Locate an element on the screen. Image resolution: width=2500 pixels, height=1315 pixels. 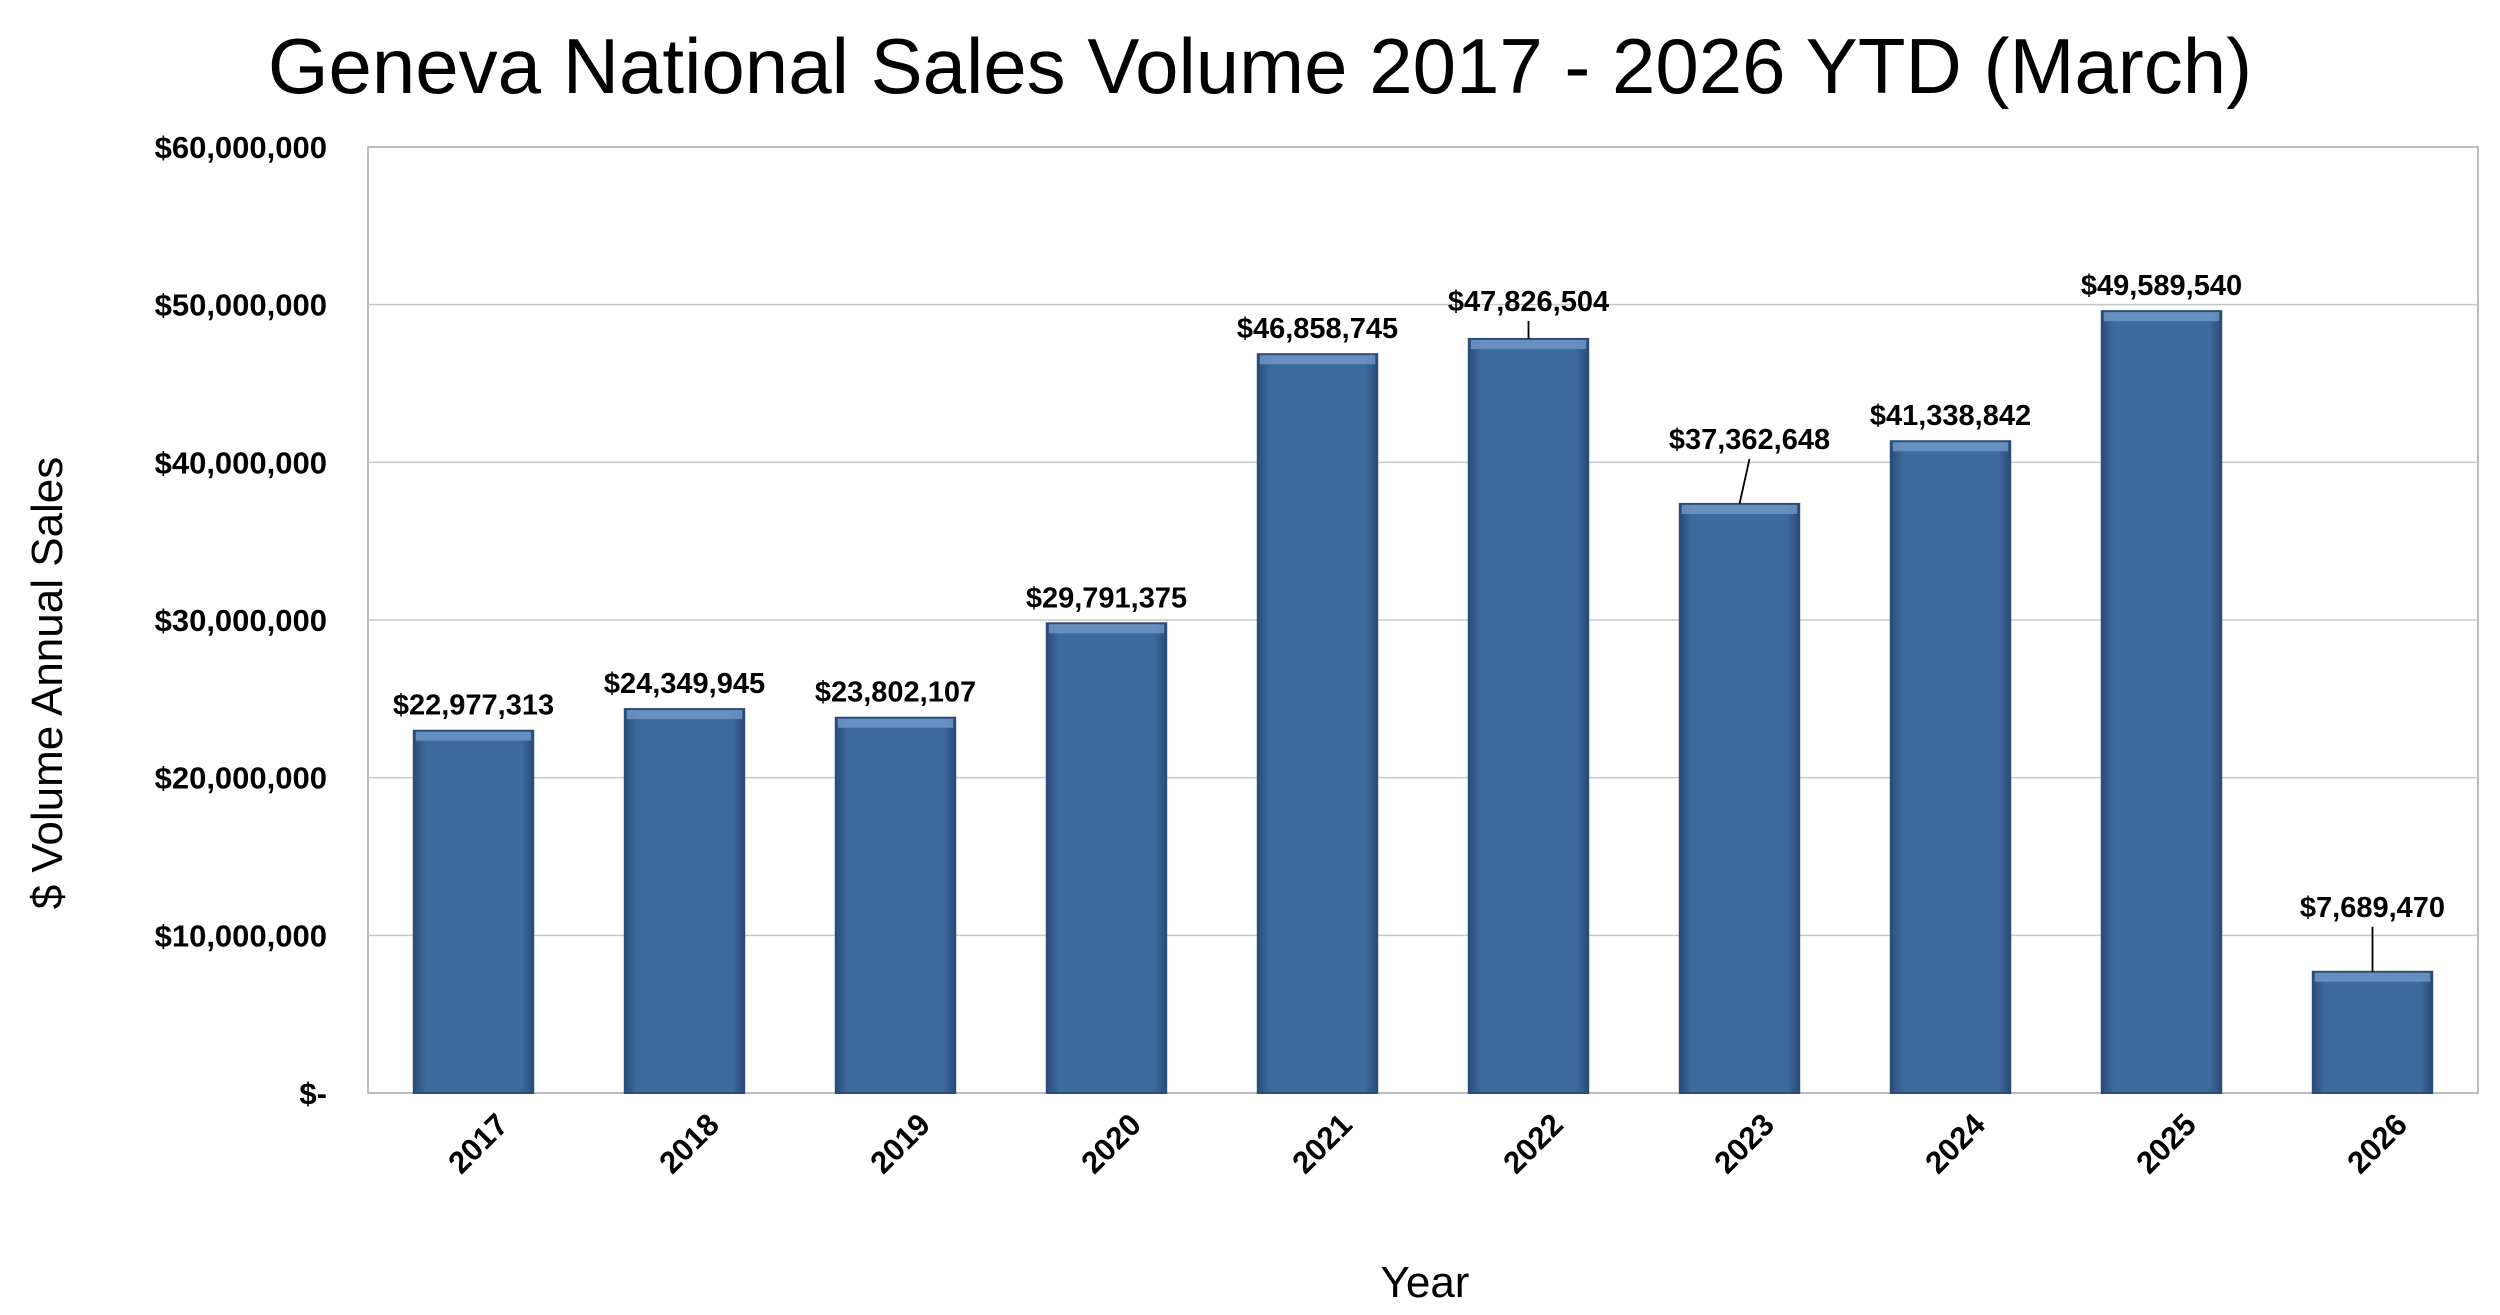
bar-top-bevel-2026 is located at coordinates (2372, 977).